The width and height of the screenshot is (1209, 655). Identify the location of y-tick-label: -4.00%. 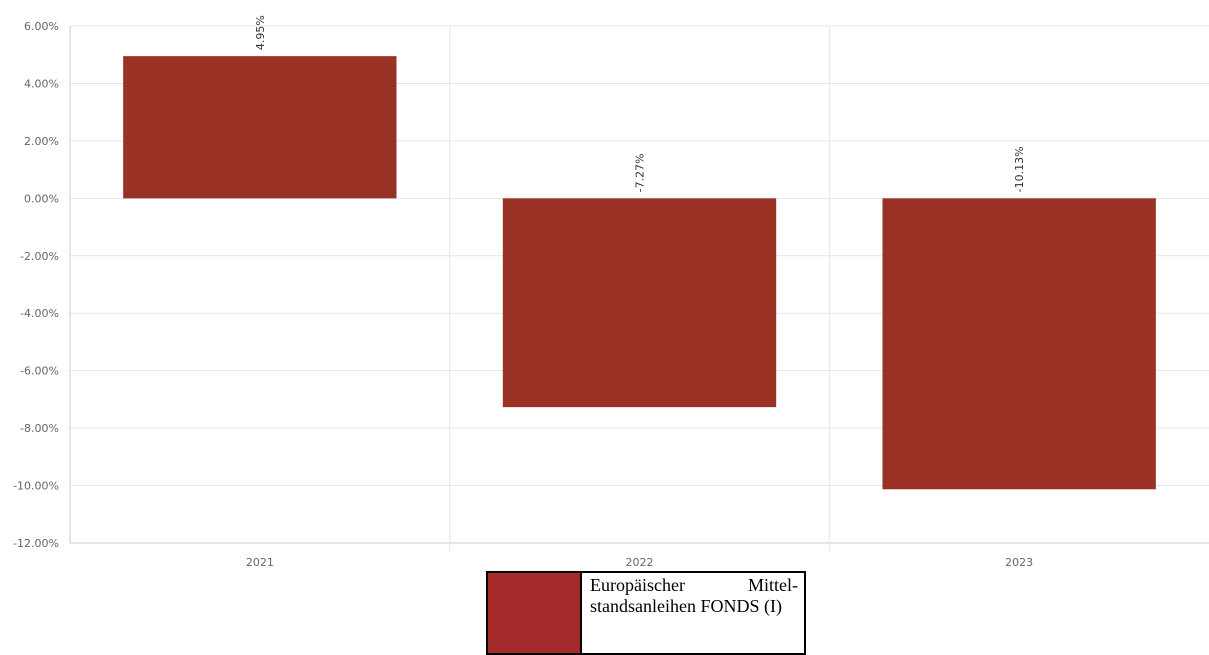
(39, 313).